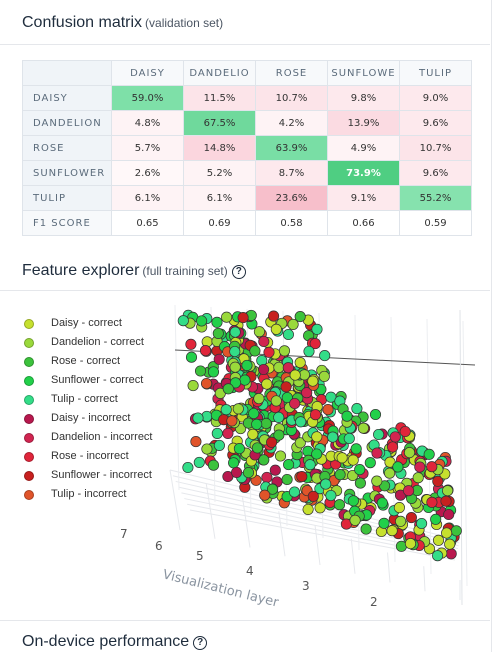  I want to click on on-device-title-row: On-device performance?, so click(115, 642).